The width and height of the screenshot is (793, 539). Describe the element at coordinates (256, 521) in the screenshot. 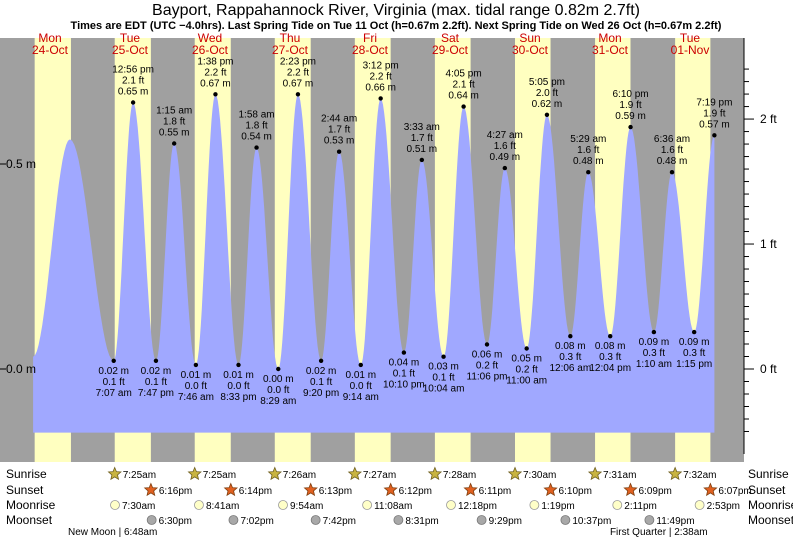

I see `moonset-time: 7:02pm` at that location.